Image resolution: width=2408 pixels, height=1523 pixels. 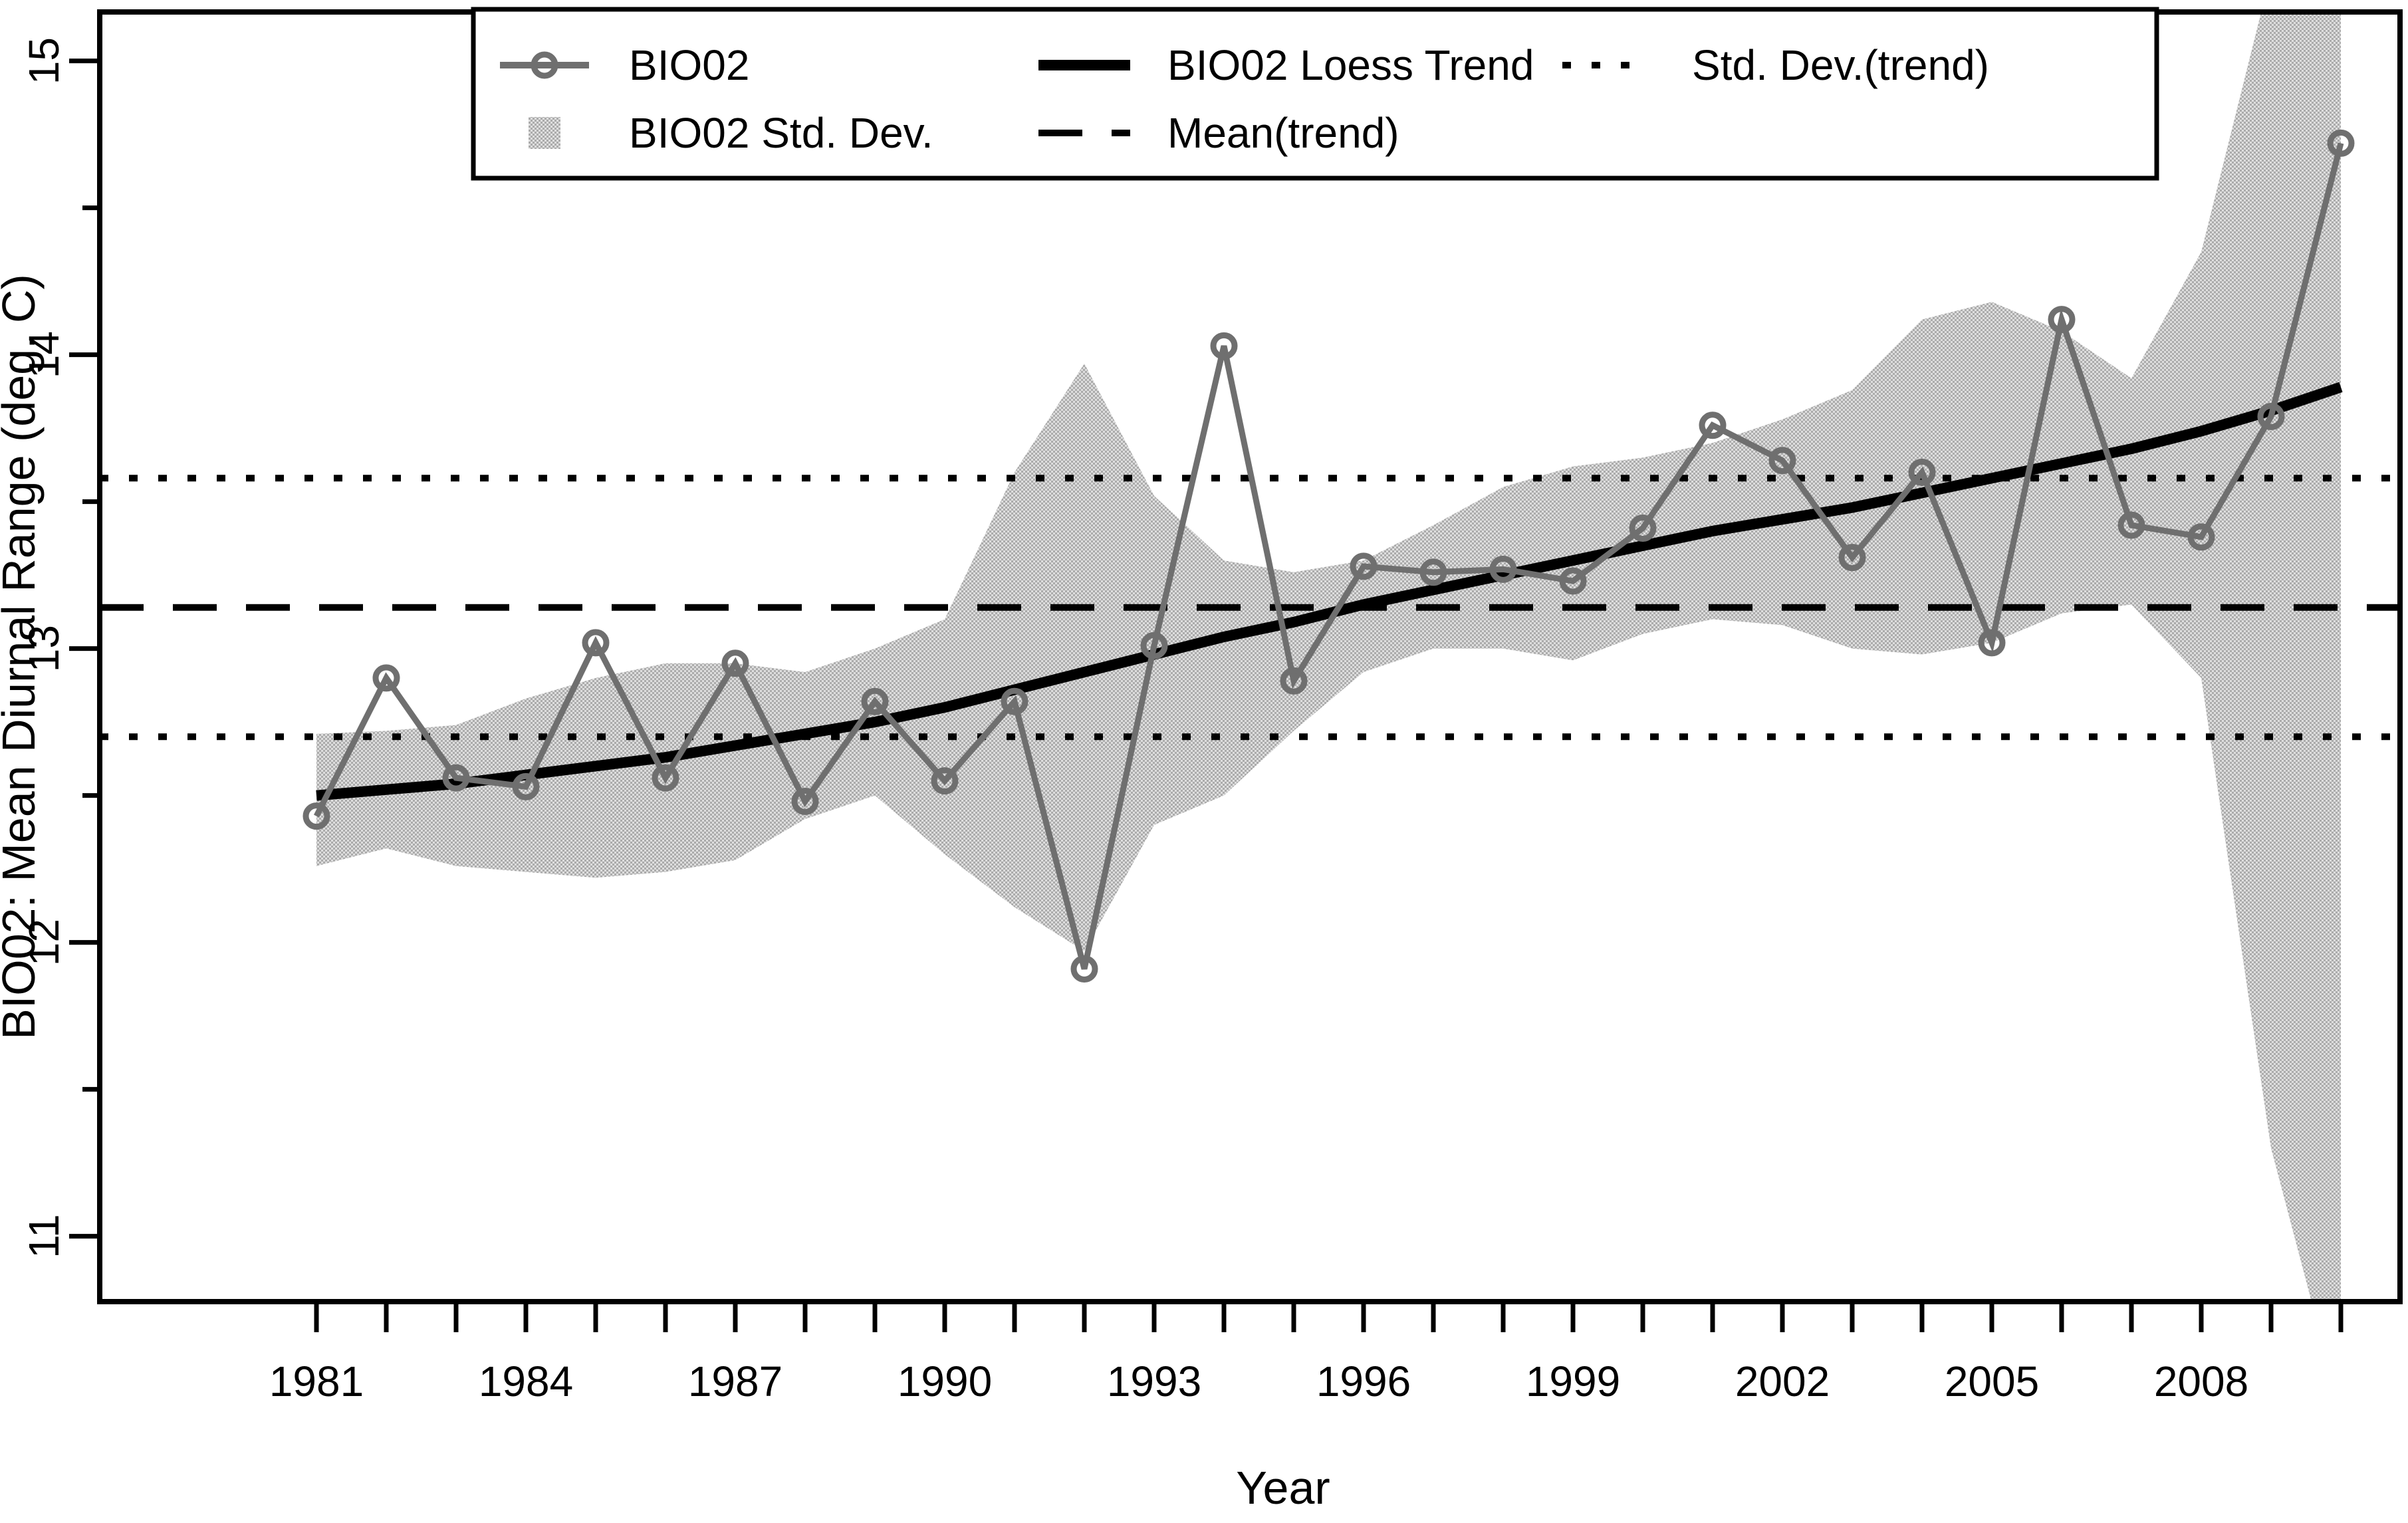 I want to click on legend-label-loess: BIO02 Loess Trend, so click(x=1351, y=65).